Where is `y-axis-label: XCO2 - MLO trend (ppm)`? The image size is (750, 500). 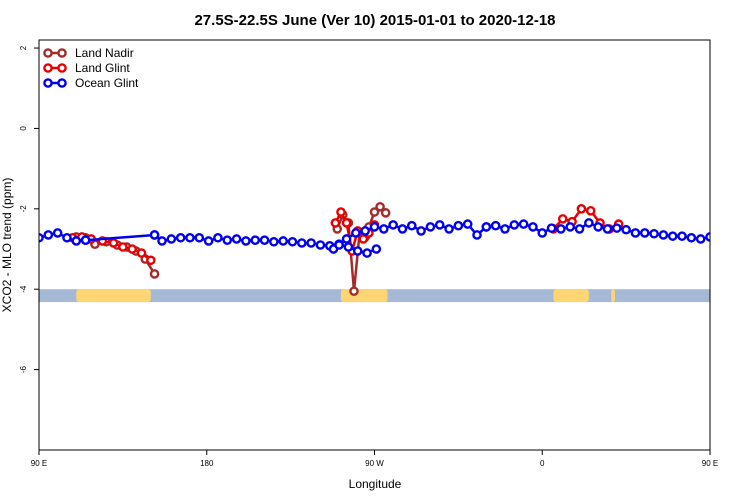 y-axis-label: XCO2 - MLO trend (ppm) is located at coordinates (7, 245).